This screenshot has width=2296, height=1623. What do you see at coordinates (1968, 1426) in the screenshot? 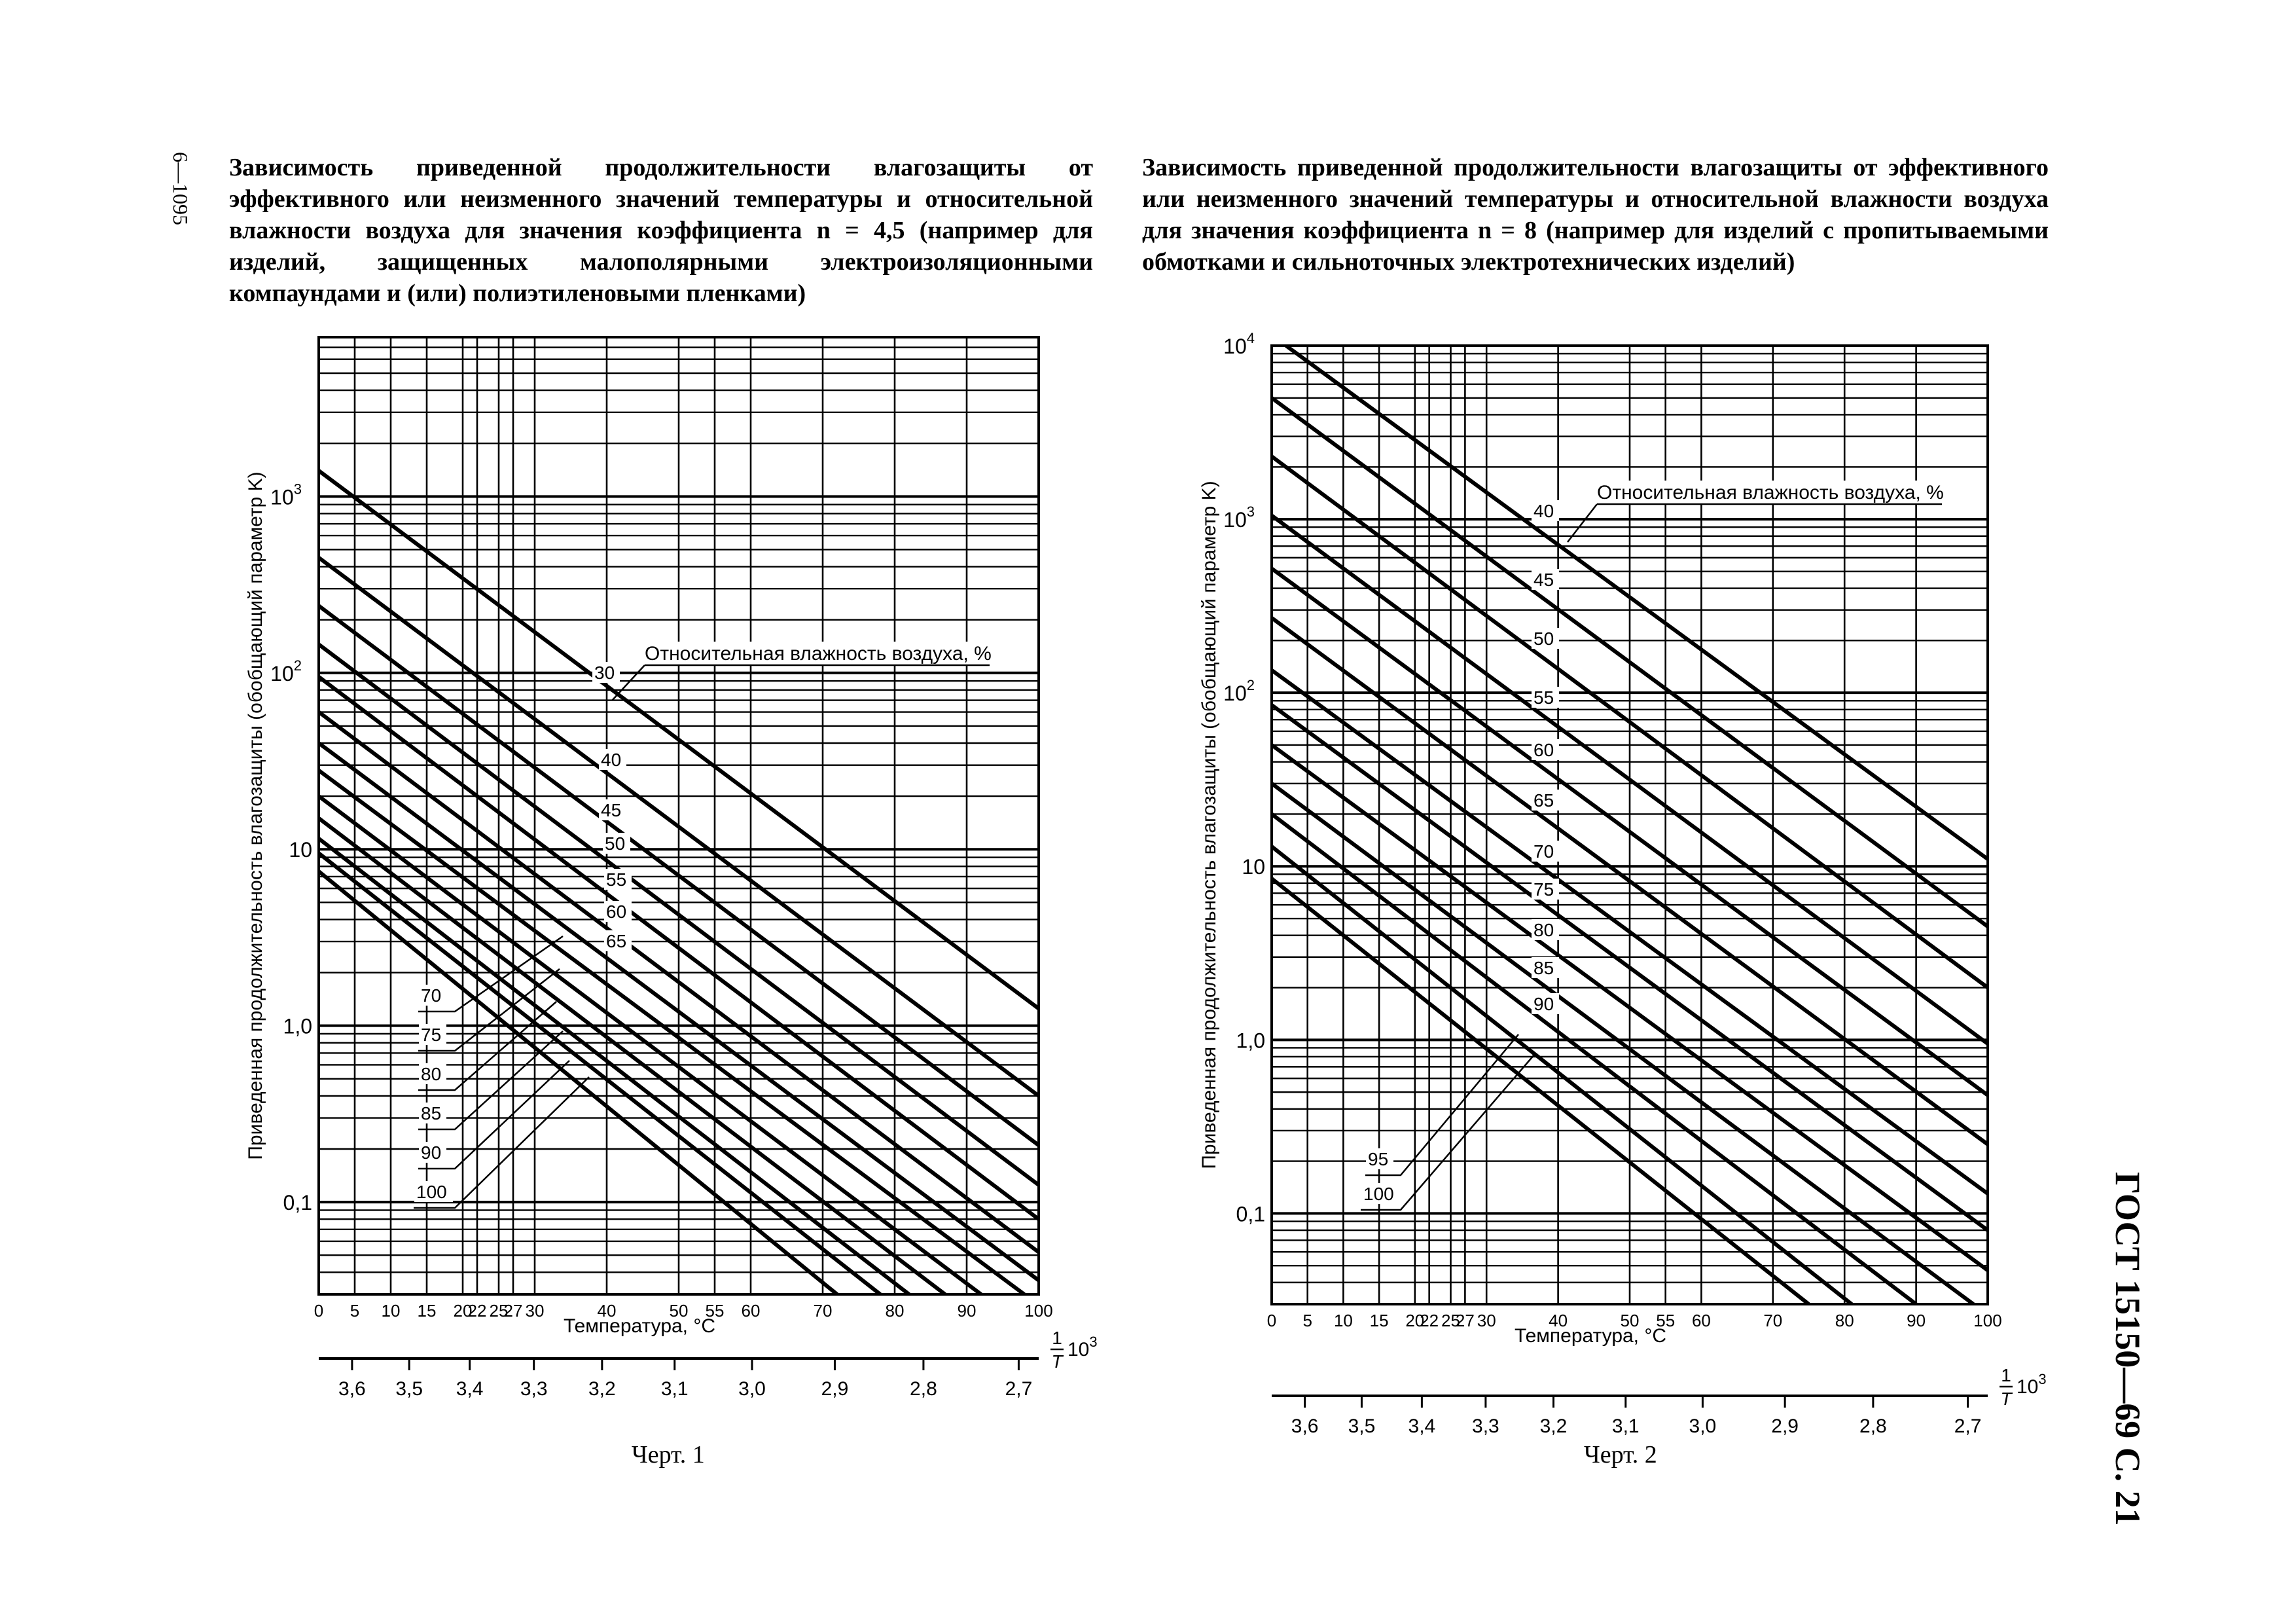
I see `chart-2-reciprocal-tick-label: 2,7` at bounding box center [1968, 1426].